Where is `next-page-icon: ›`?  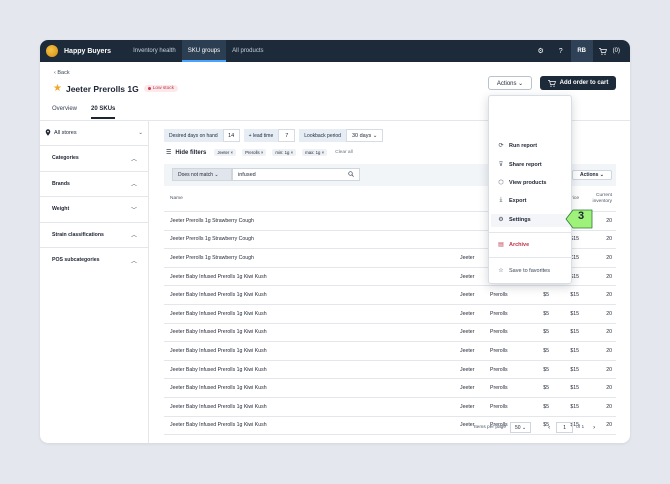
next-page-icon: › is located at coordinates (594, 427).